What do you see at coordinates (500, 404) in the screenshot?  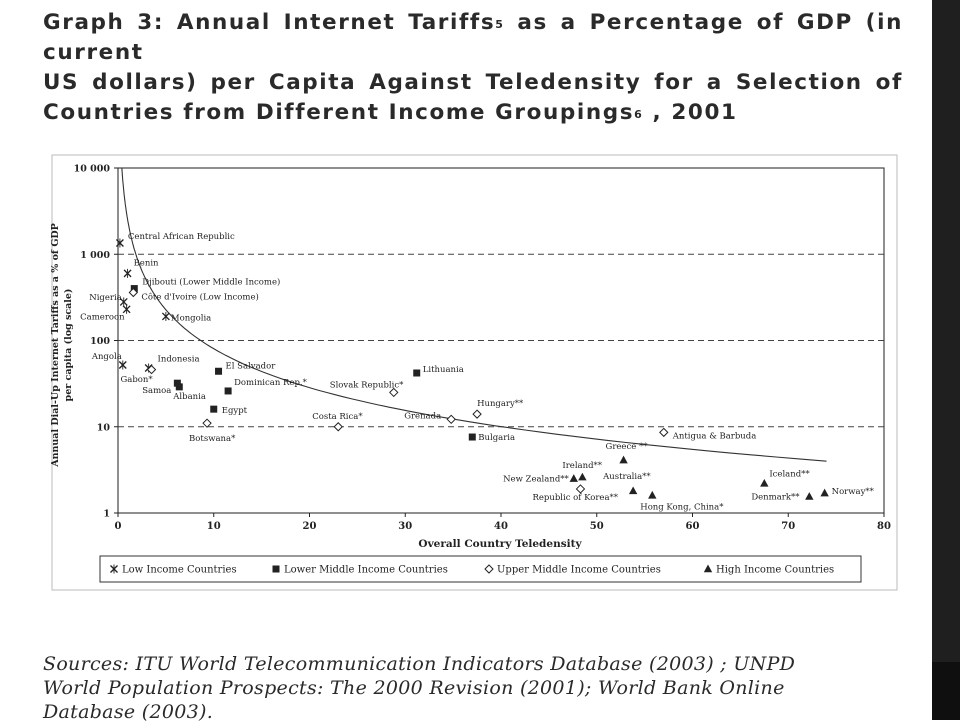 I see `point-label: Hungary**` at bounding box center [500, 404].